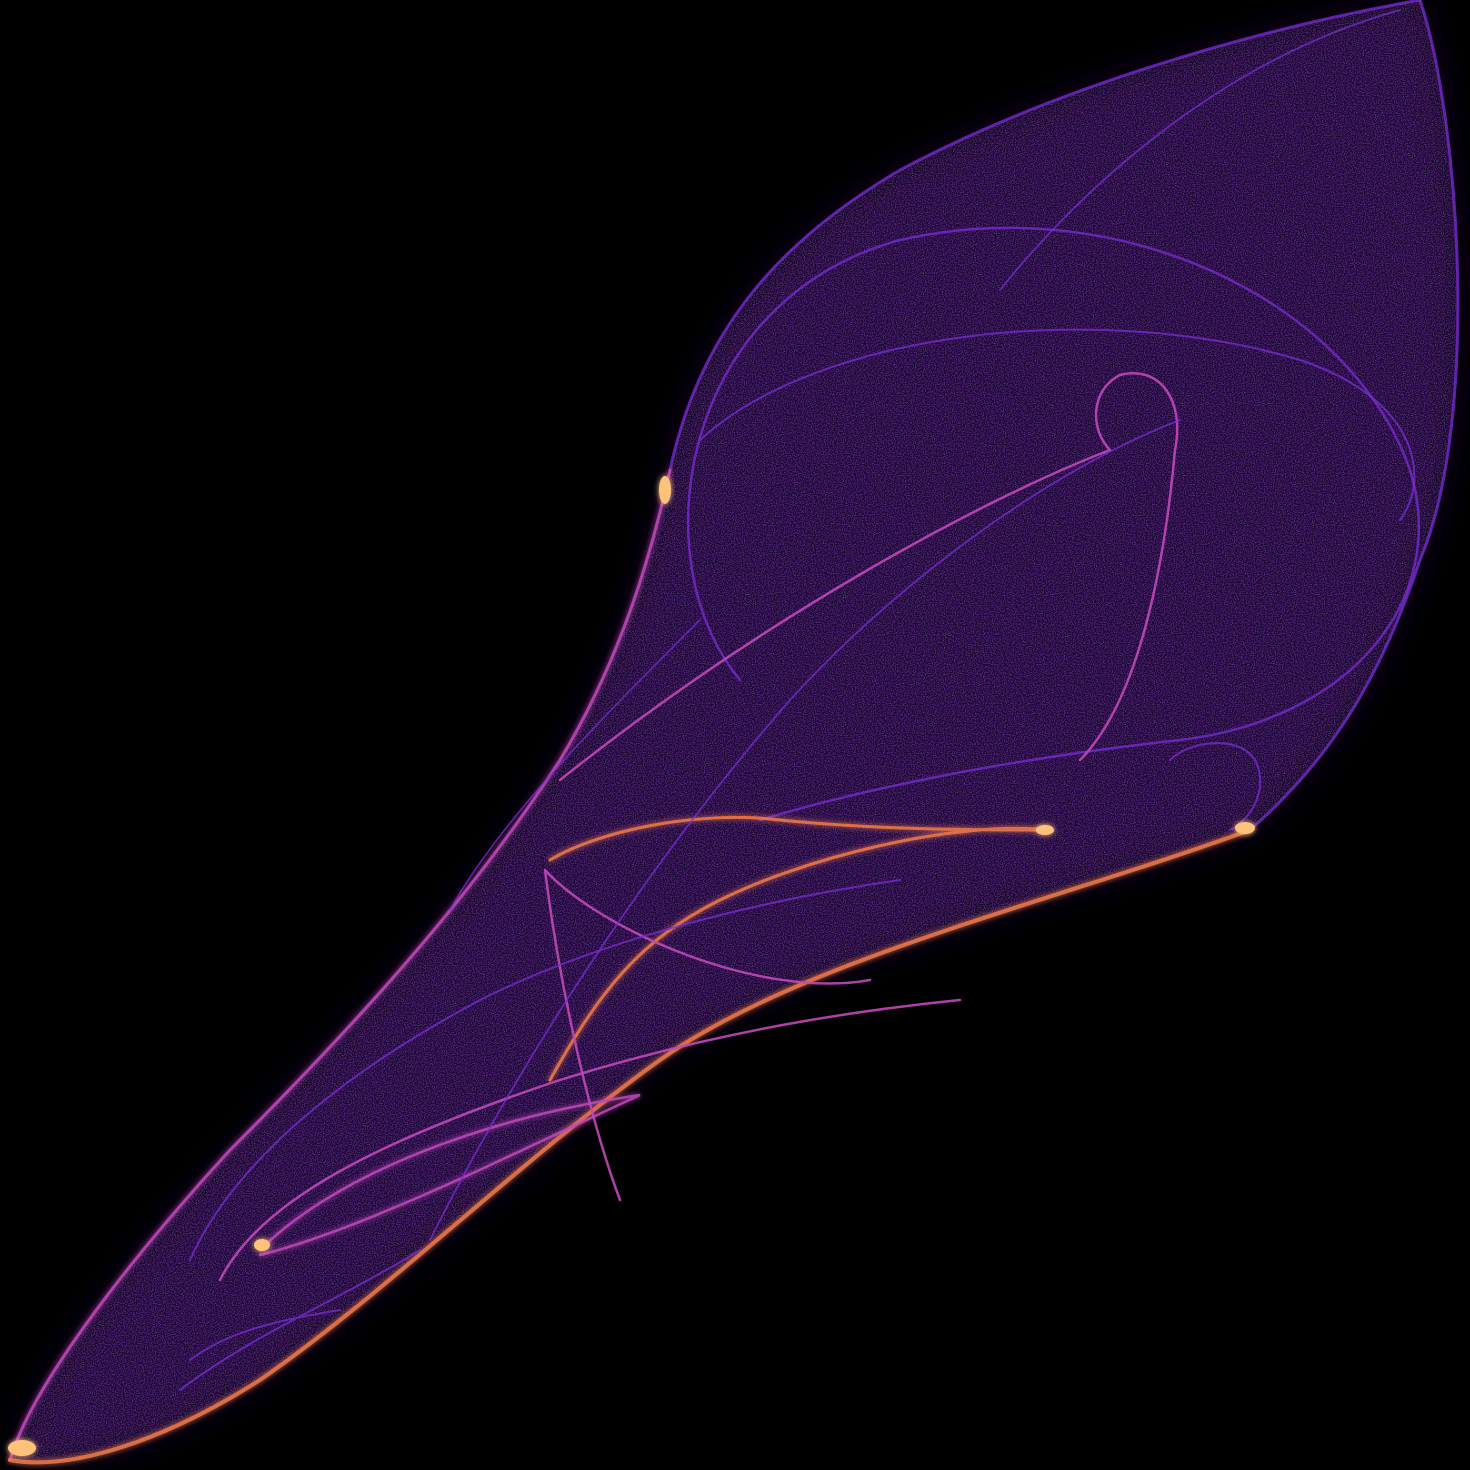  I want to click on lower-loop-c, so click(545, 1070).